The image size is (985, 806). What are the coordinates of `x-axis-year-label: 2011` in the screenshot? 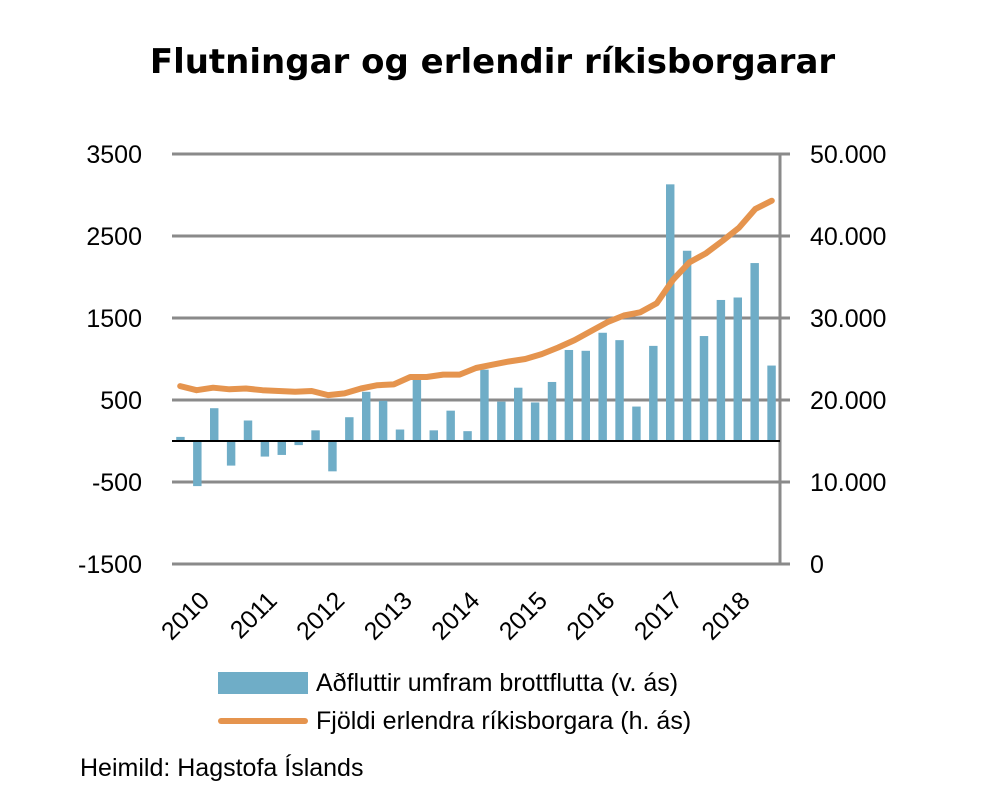 It's located at (254, 615).